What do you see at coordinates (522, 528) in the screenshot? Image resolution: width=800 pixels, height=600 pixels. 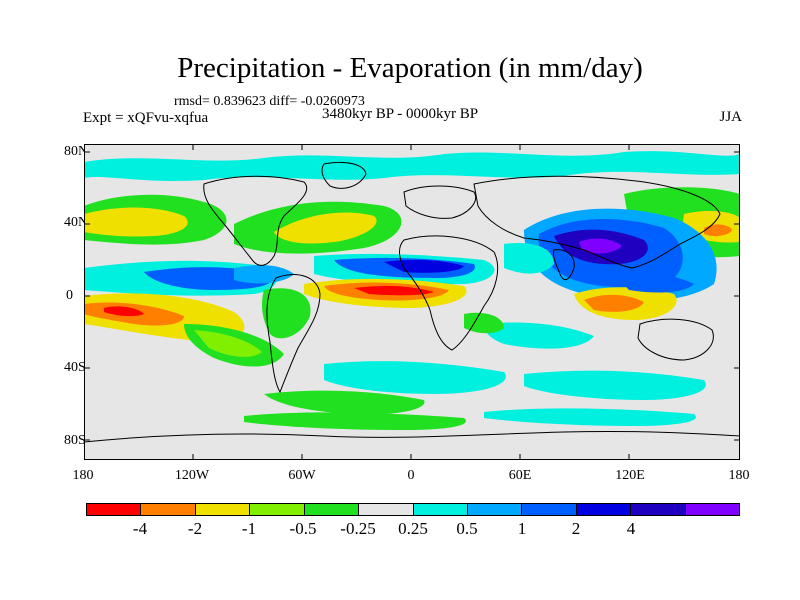 I see `colorbar-label-1: 1` at bounding box center [522, 528].